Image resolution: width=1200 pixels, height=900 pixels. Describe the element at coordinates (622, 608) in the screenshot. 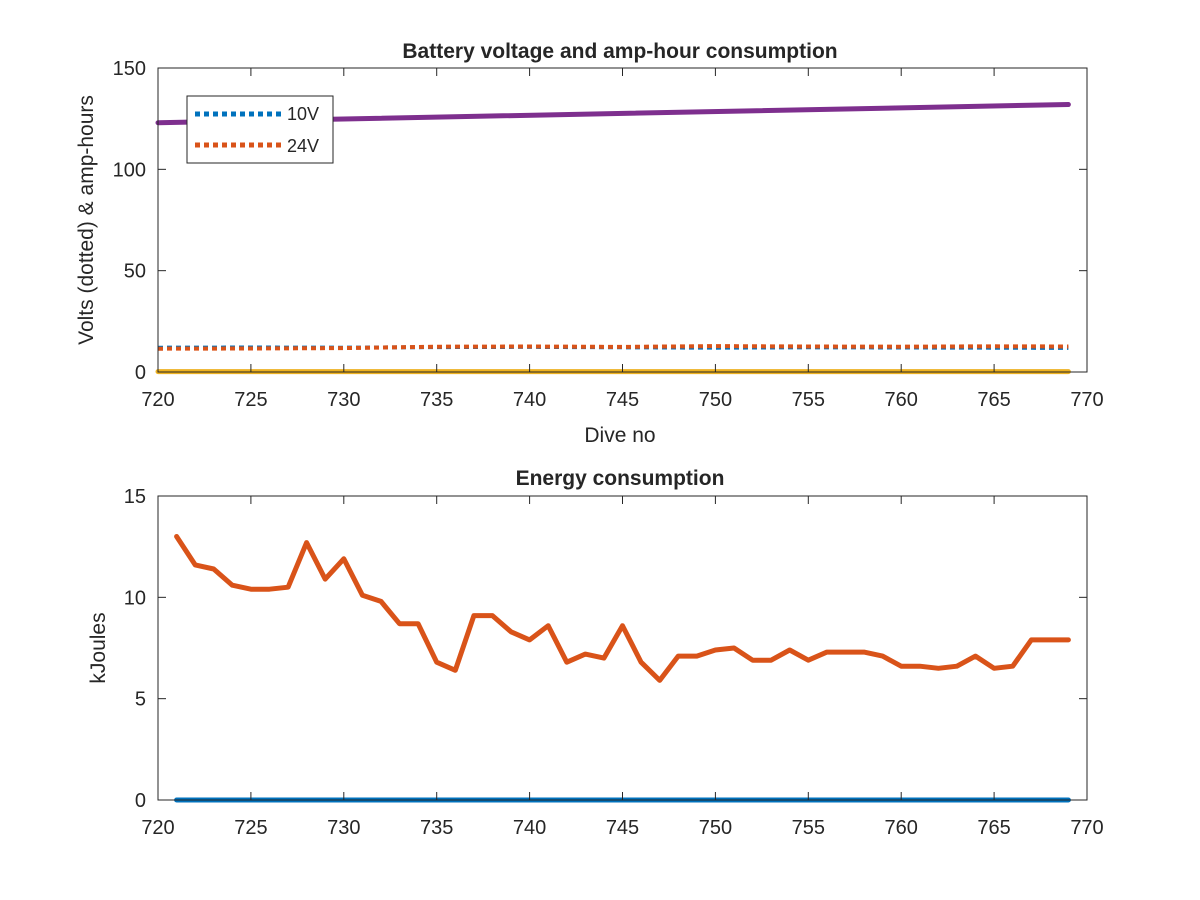

I see `series-line-energy` at that location.